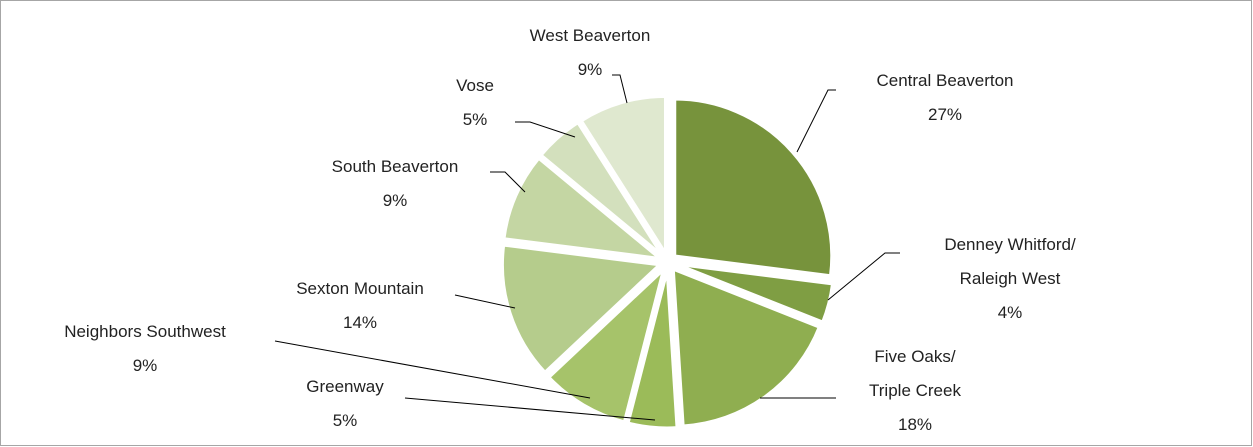  I want to click on data-label-name: South Beaverton, so click(395, 166).